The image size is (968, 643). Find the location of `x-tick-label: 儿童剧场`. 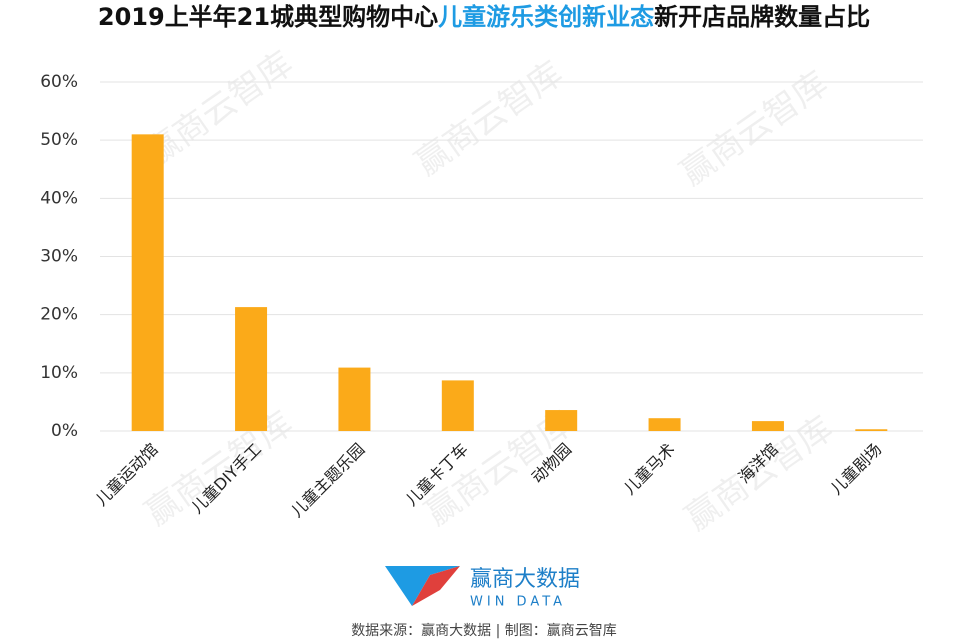

x-tick-label: 儿童剧场 is located at coordinates (856, 469).